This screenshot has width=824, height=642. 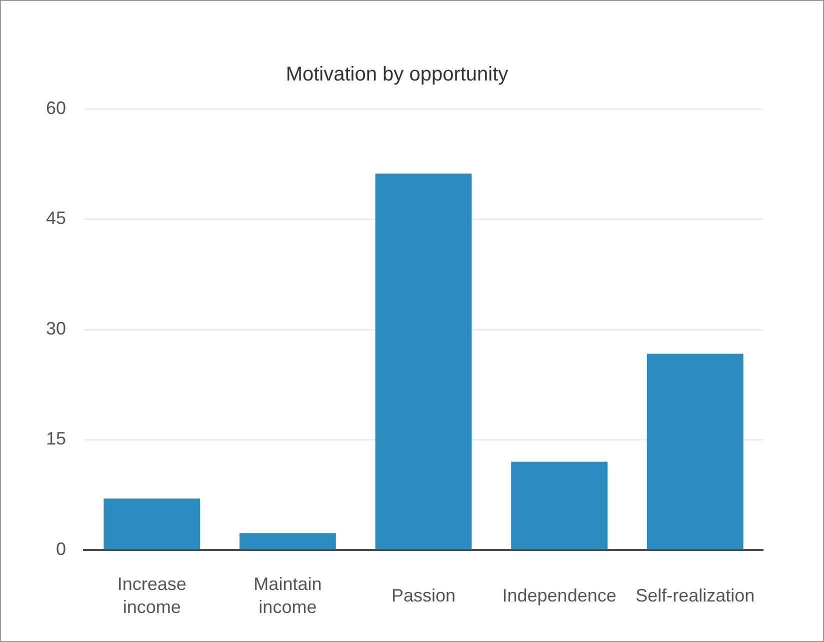 I want to click on x-tick-label: Increase income, so click(x=151, y=596).